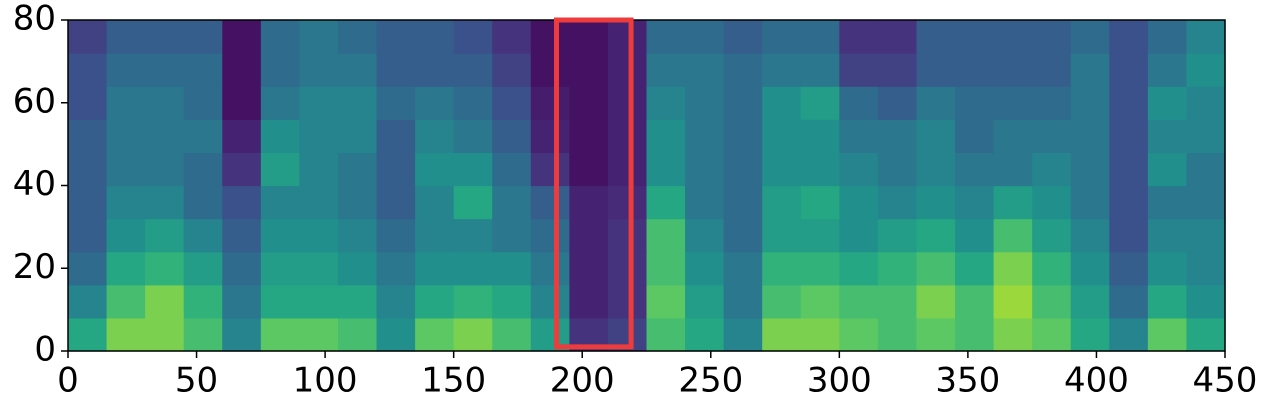  I want to click on x-tick-label: 300, so click(839, 381).